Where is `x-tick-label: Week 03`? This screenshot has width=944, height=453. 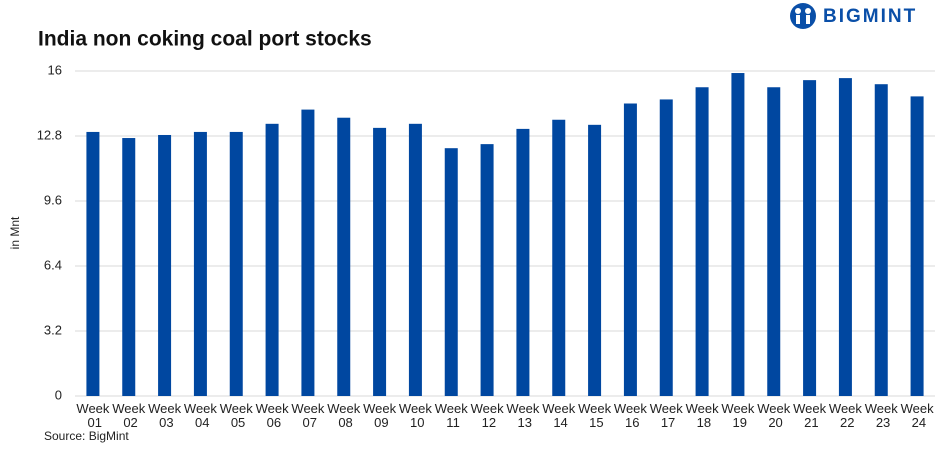
x-tick-label: Week 03 is located at coordinates (164, 415).